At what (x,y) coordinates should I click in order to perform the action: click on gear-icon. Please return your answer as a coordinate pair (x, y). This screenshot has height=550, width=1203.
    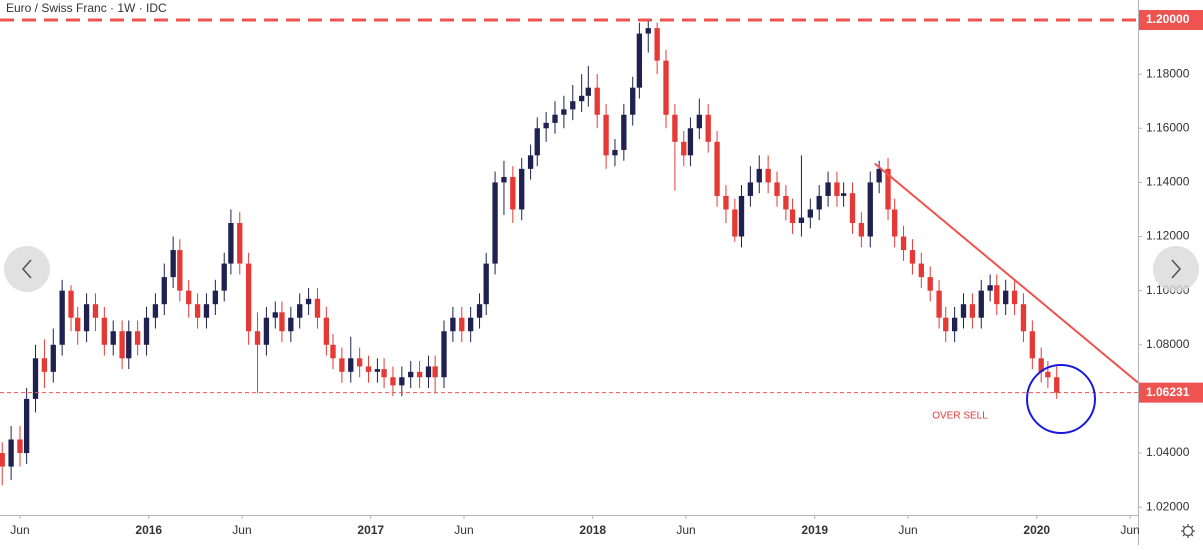
    Looking at the image, I should click on (1188, 531).